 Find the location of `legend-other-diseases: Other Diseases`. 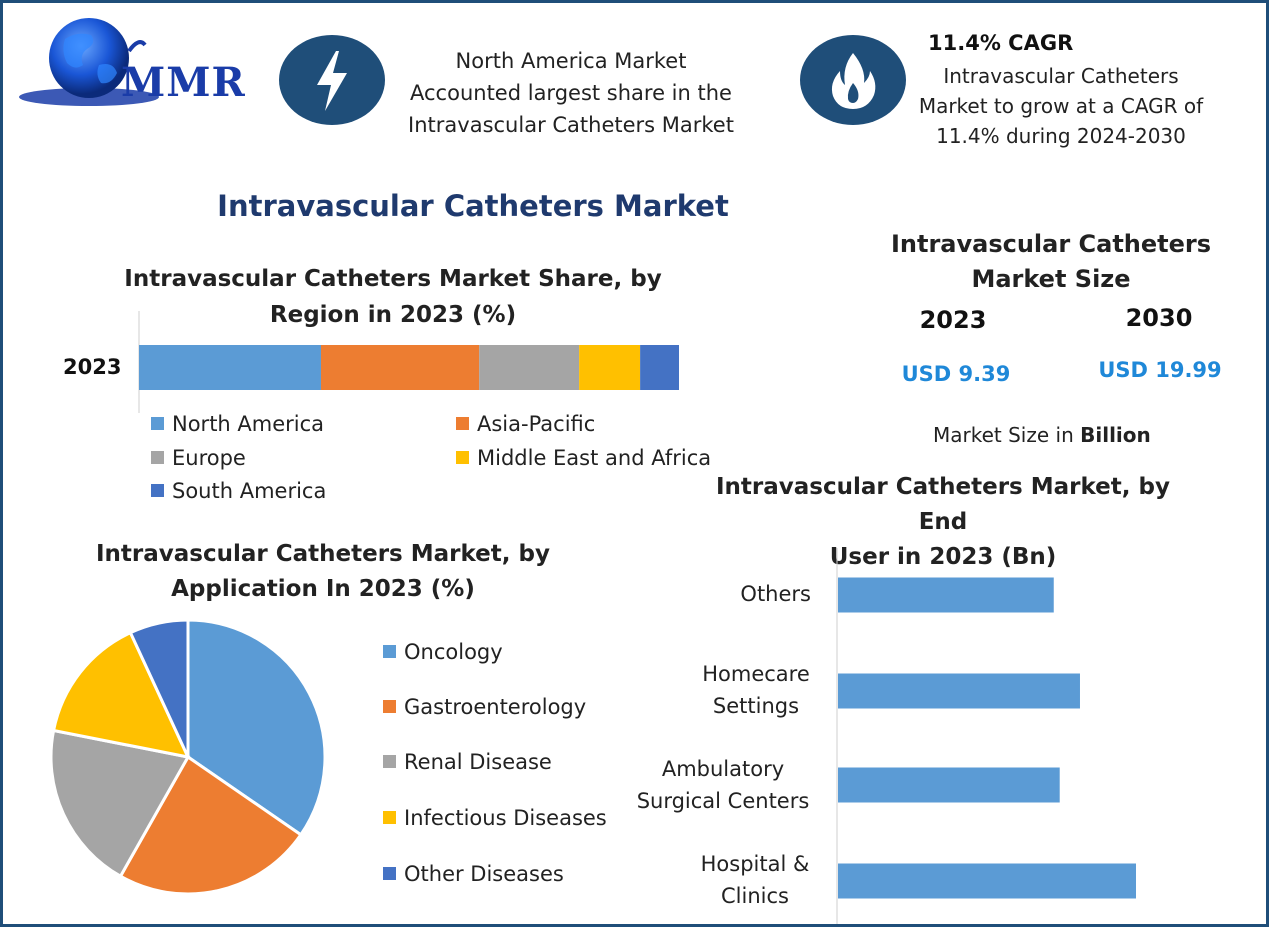

legend-other-diseases: Other Diseases is located at coordinates (473, 874).